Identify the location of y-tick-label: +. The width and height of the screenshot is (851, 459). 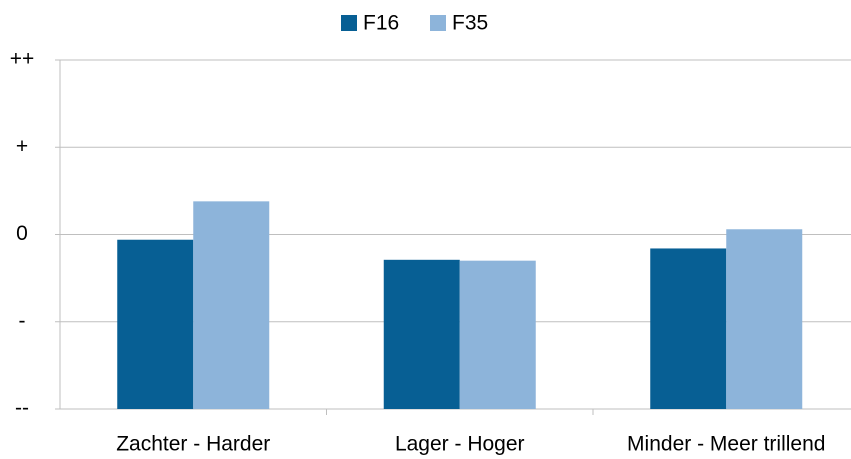
(22, 146).